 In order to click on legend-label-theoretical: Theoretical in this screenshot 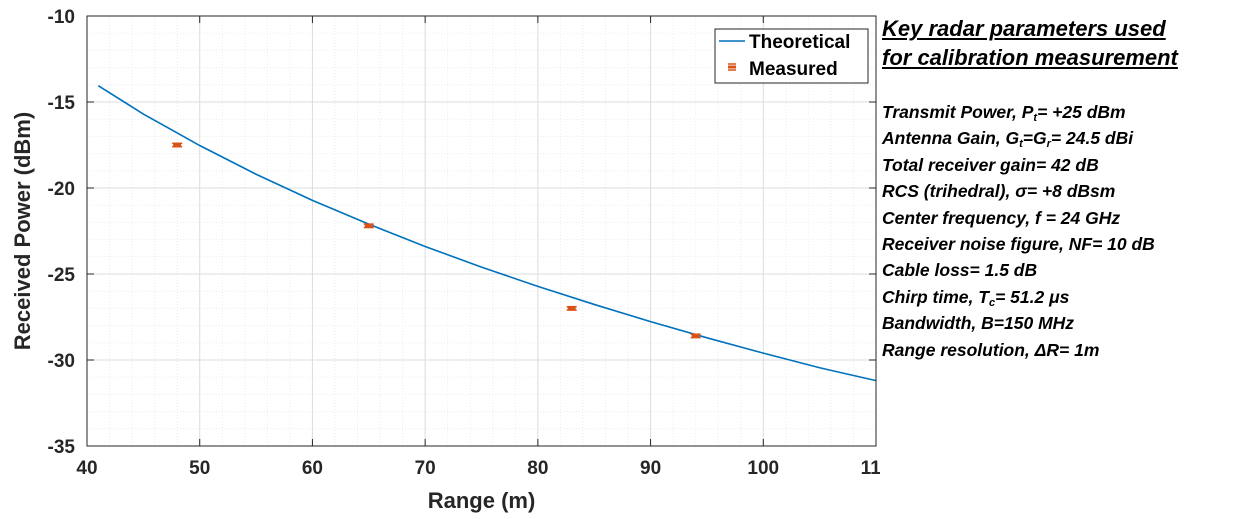, I will do `click(799, 42)`.